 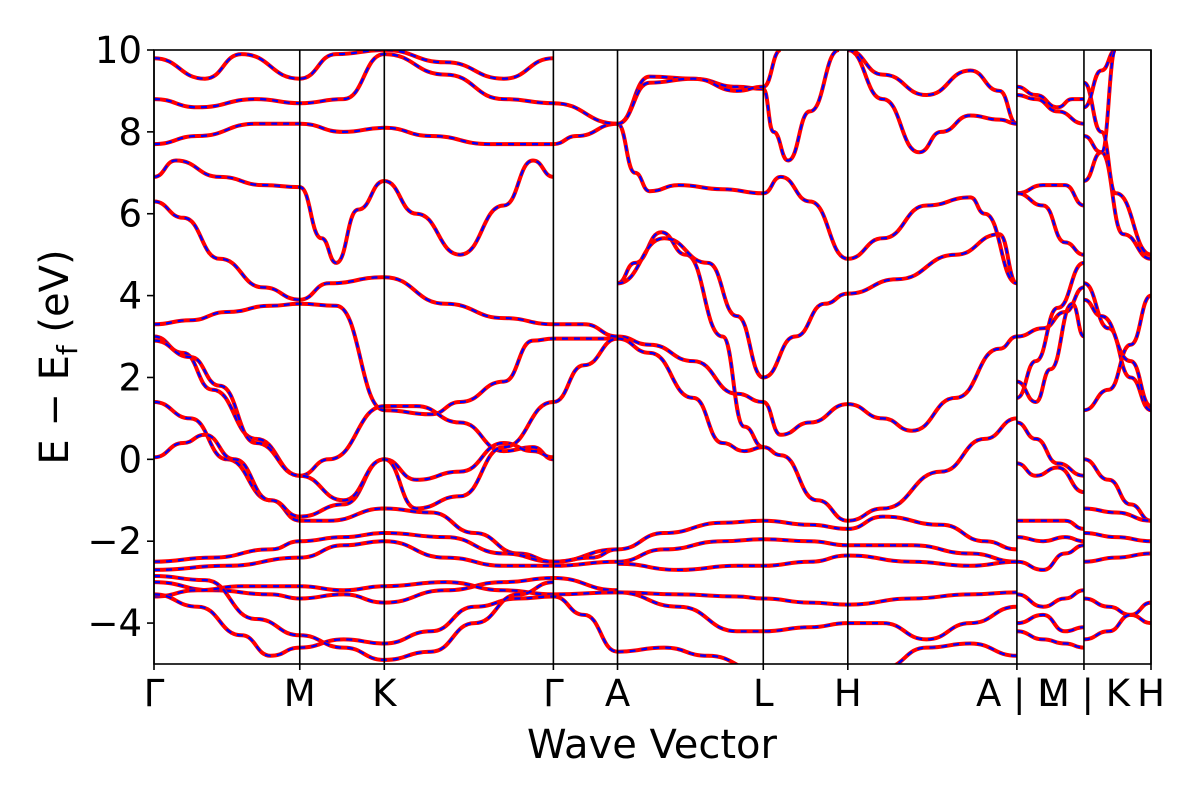 I want to click on y-tick-label-2: 0, so click(x=130, y=459).